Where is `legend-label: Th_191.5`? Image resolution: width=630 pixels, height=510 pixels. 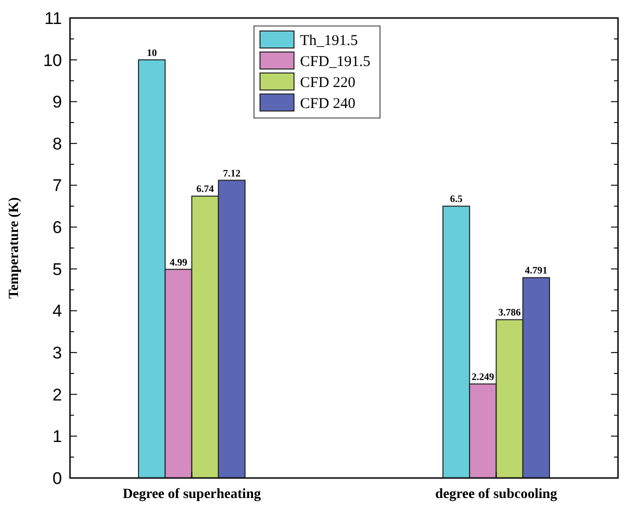
legend-label: Th_191.5 is located at coordinates (329, 40).